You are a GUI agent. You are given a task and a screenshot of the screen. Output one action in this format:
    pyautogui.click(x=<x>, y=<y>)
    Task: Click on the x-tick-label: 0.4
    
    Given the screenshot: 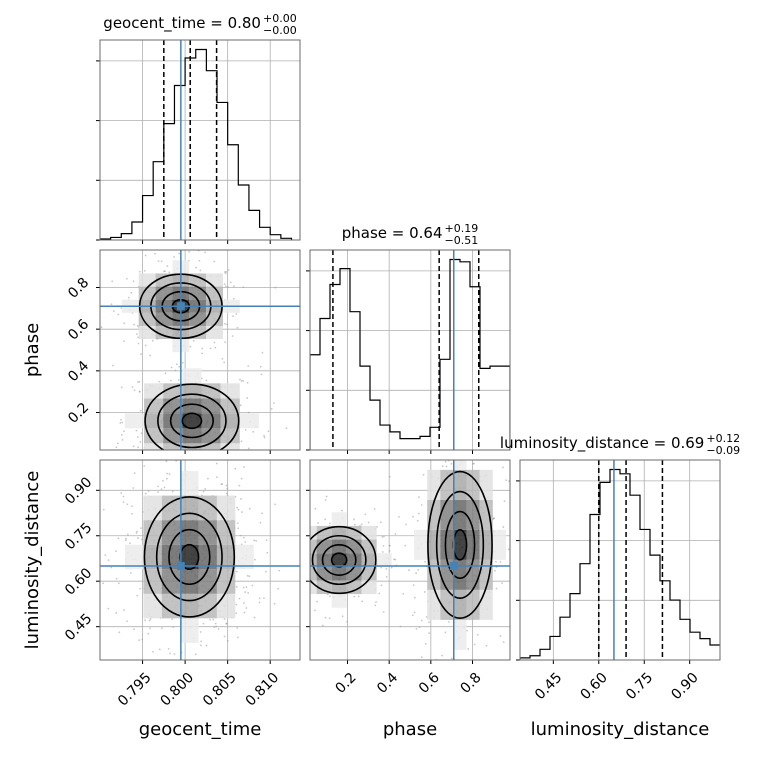 What is the action you would take?
    pyautogui.click(x=387, y=683)
    